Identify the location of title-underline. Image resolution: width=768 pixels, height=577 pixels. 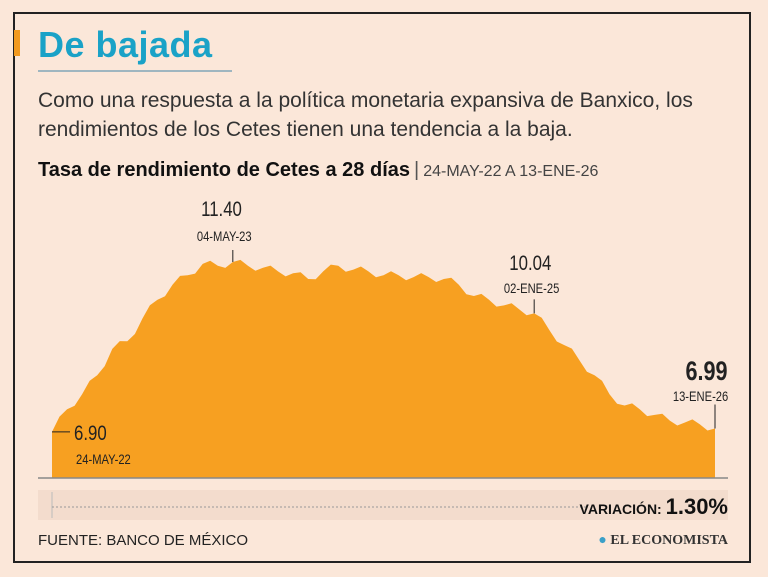
(135, 71).